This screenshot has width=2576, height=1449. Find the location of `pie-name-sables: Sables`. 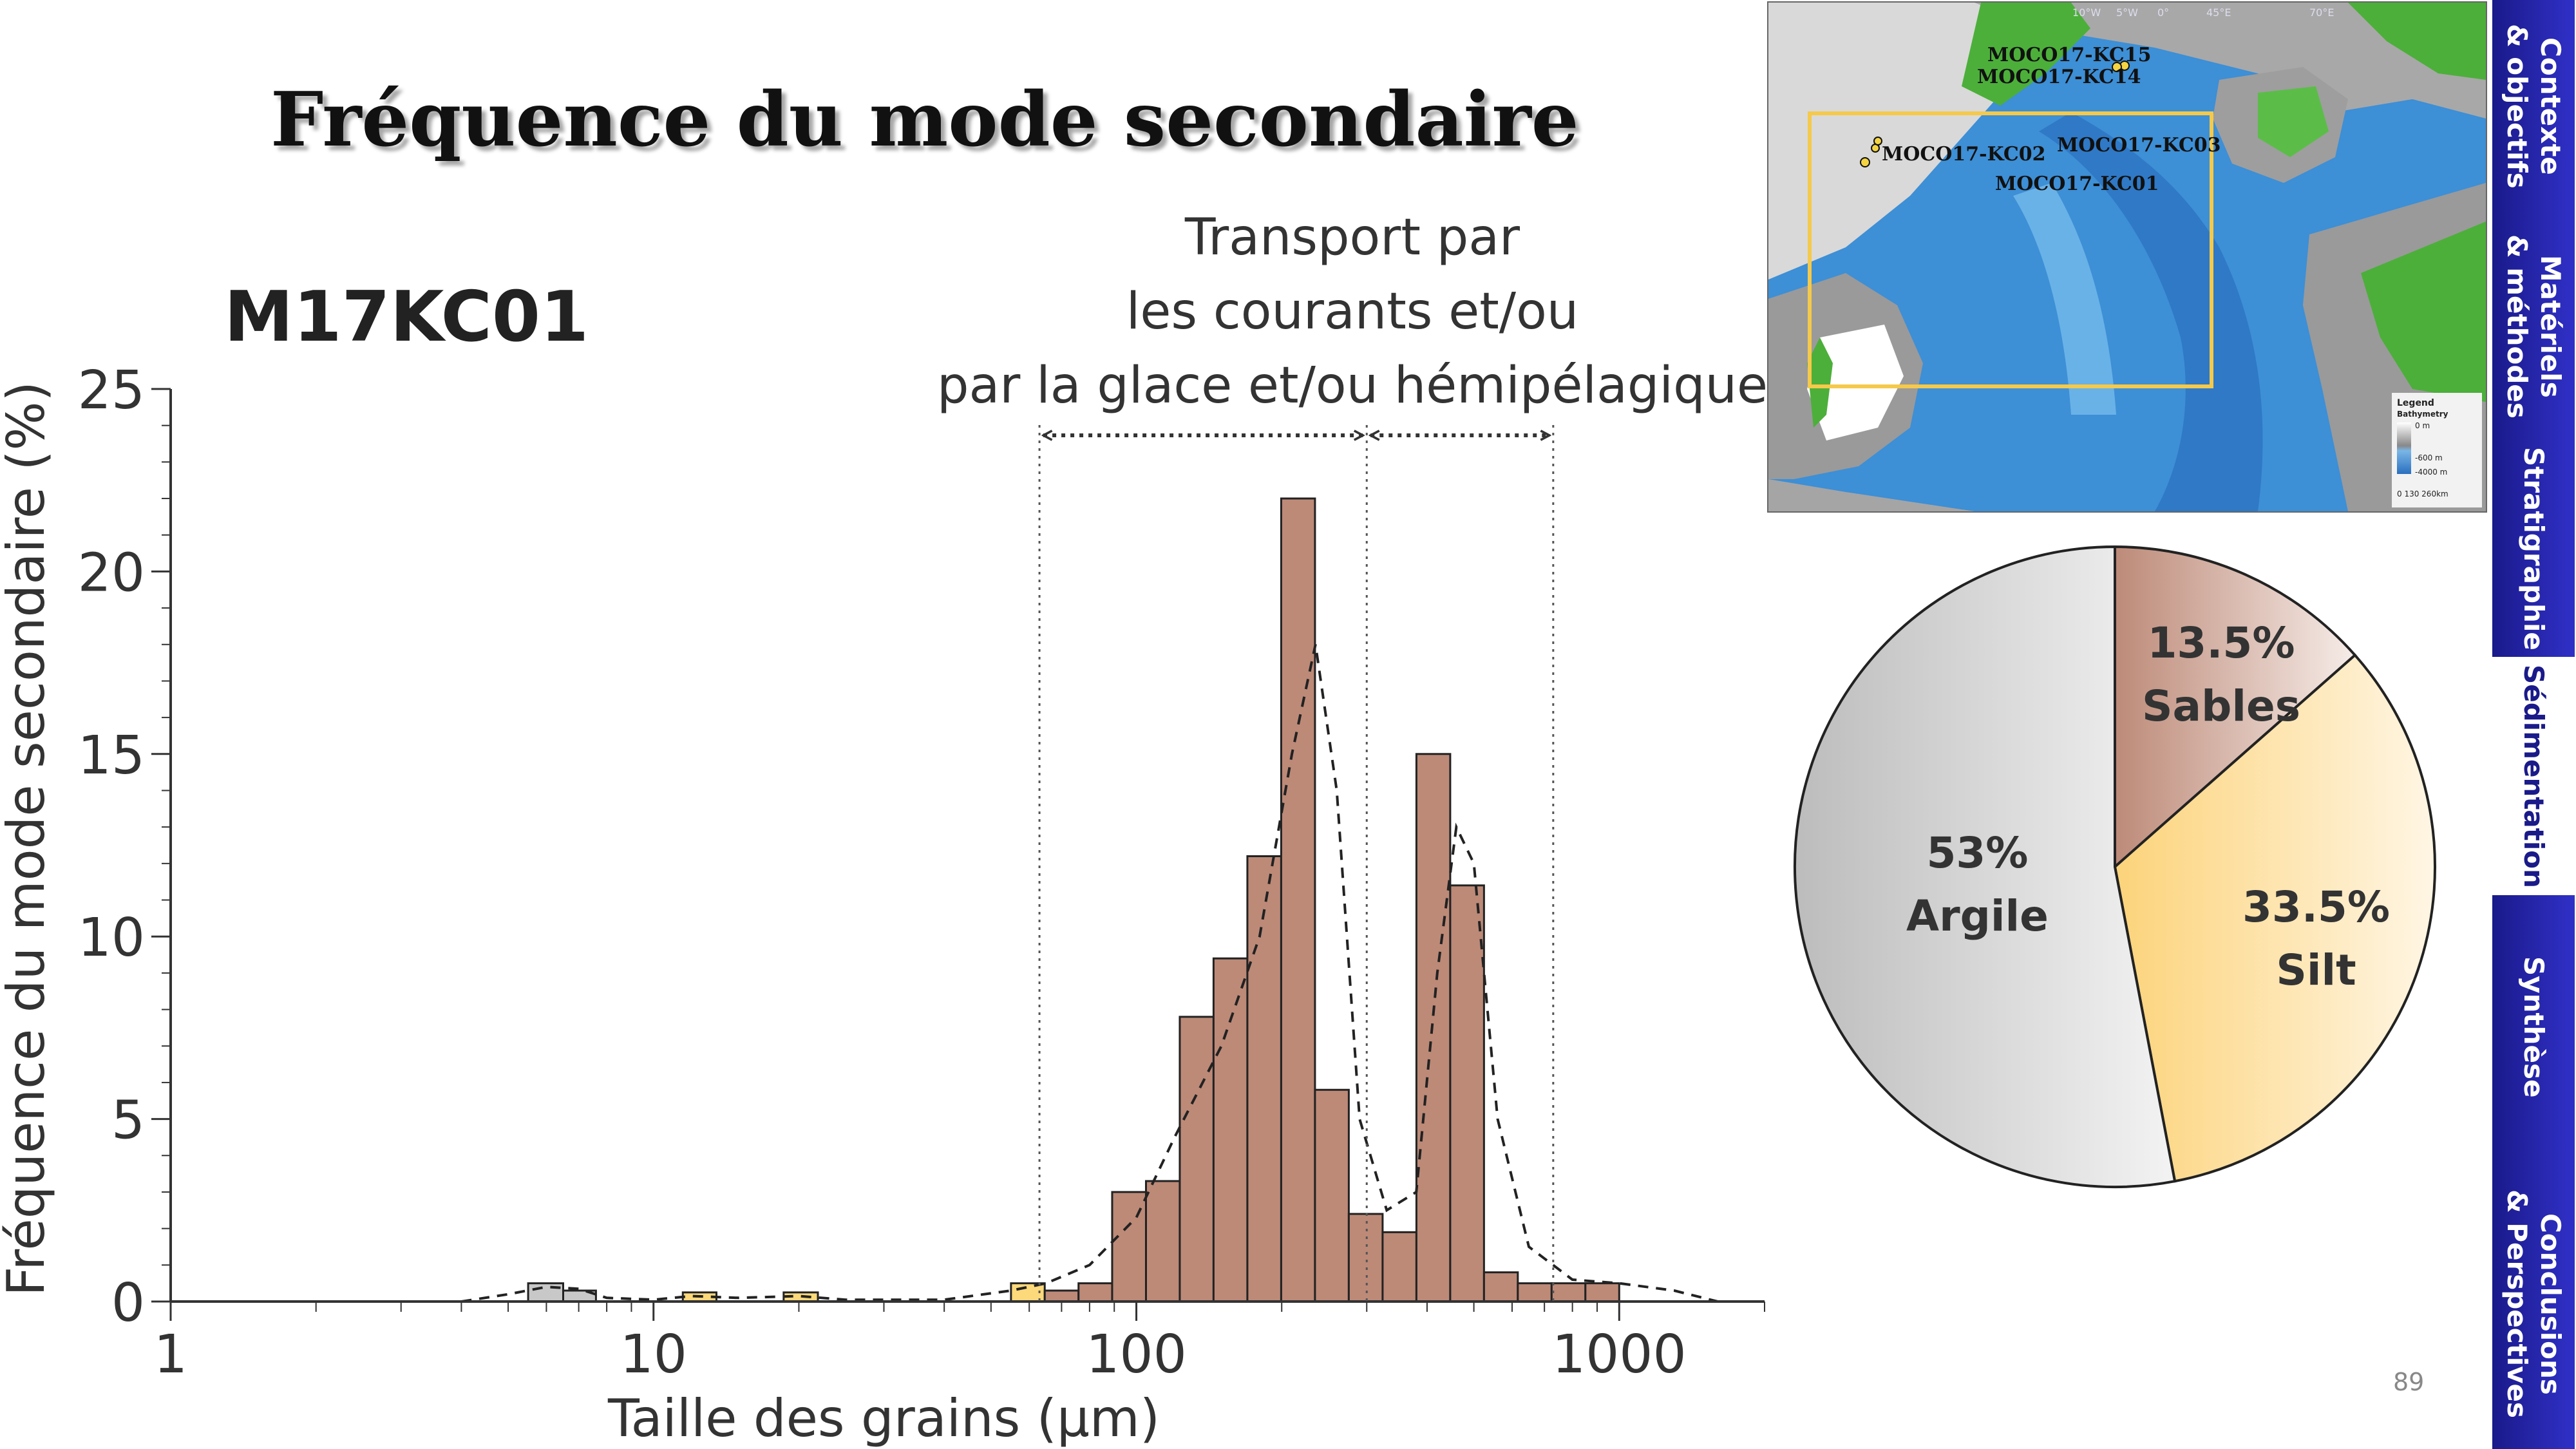

pie-name-sables: Sables is located at coordinates (2221, 706).